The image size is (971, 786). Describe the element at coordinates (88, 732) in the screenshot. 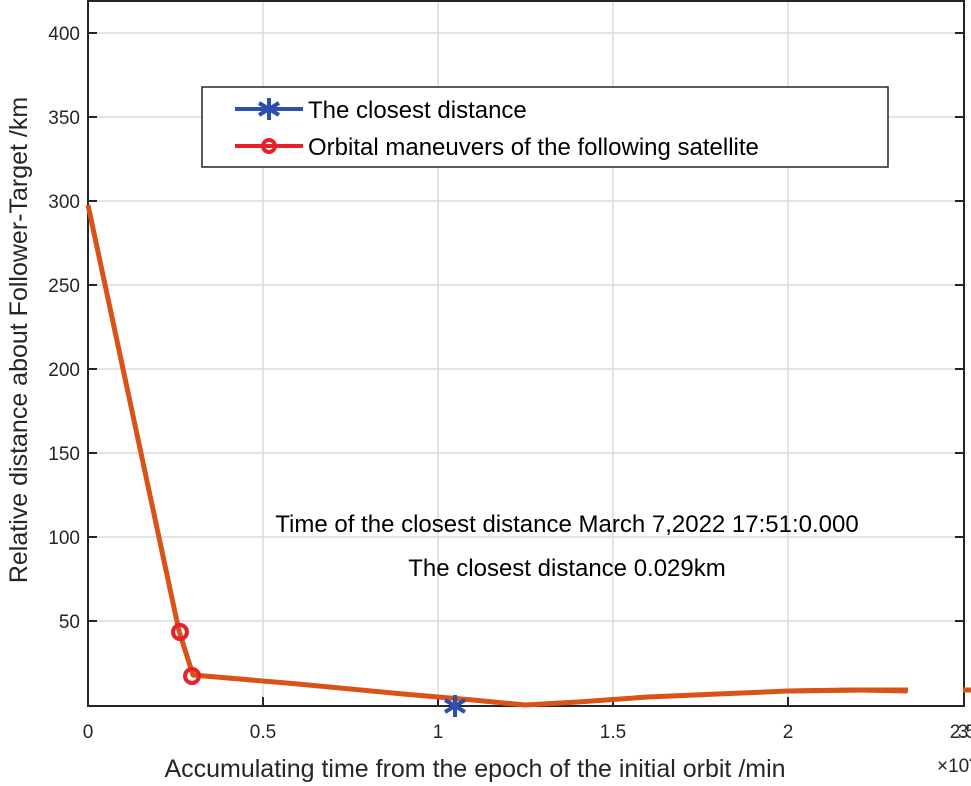

I see `x-tick: 0` at that location.